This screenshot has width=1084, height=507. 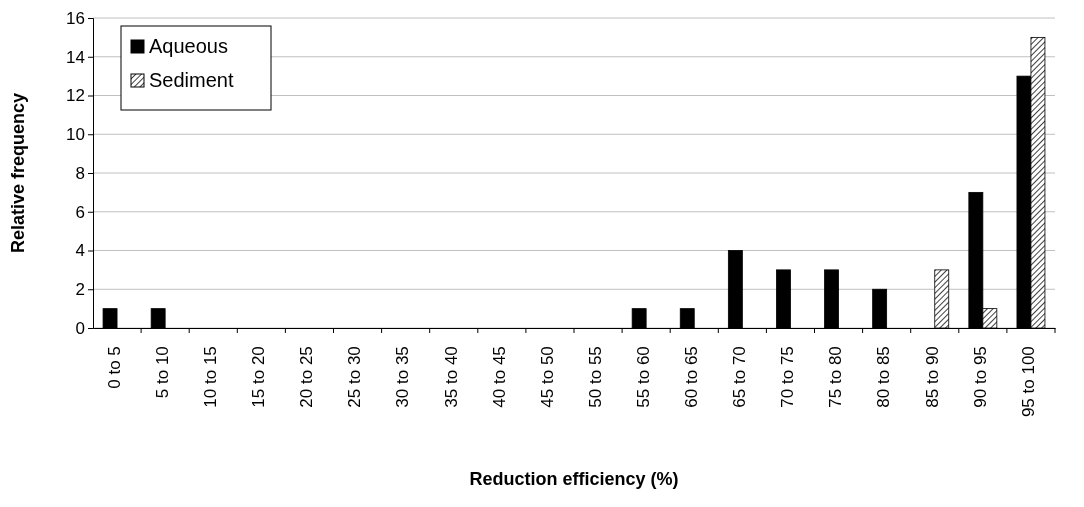 I want to click on legend-label: Aqueous, so click(x=188, y=46).